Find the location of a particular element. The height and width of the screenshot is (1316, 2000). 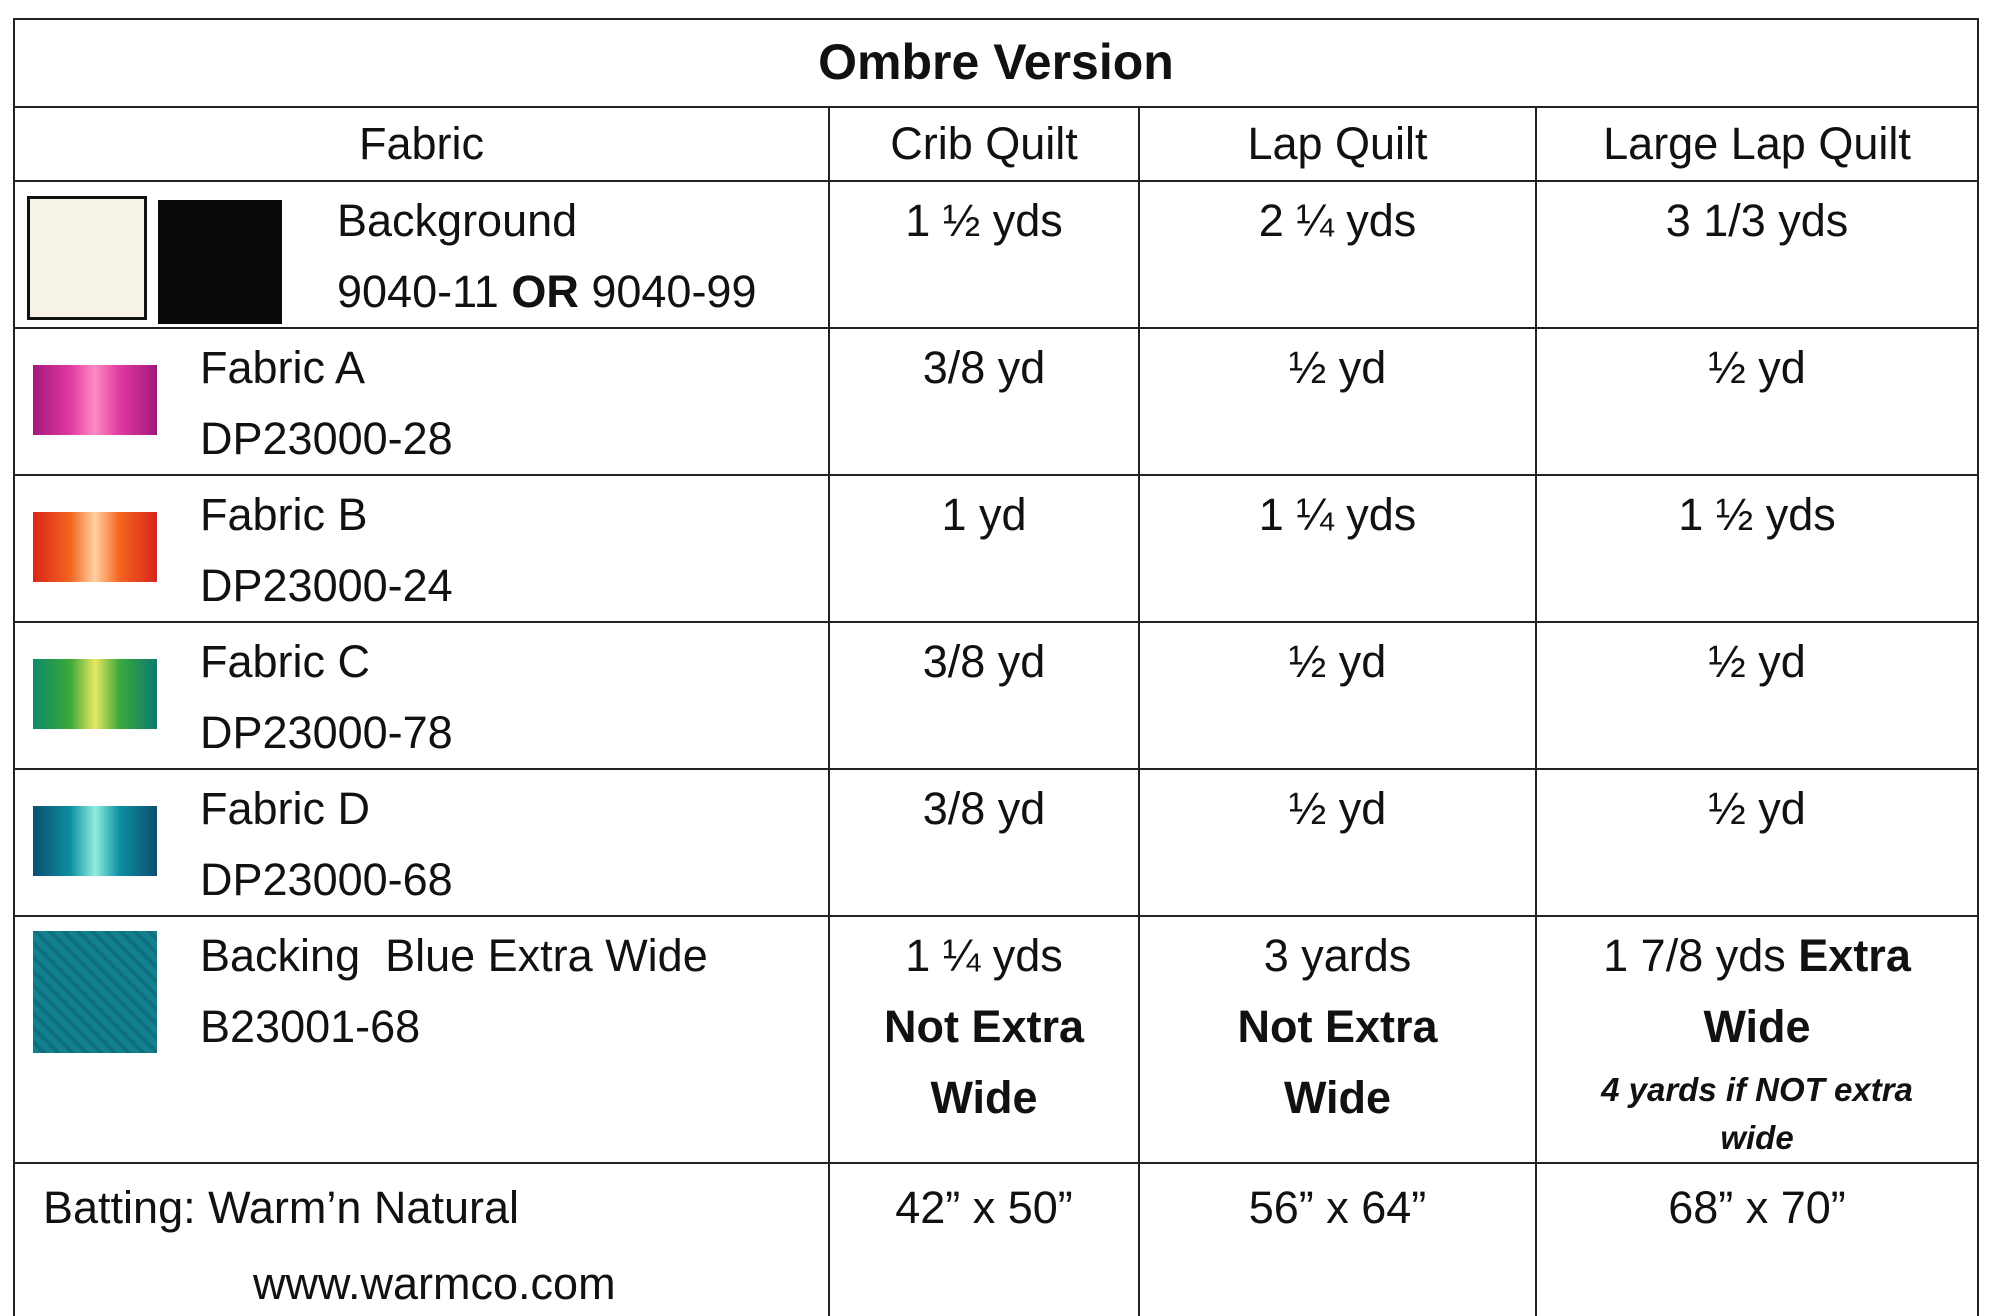

fabric-cell: Fabric A DP23000-28 is located at coordinates (421, 401).